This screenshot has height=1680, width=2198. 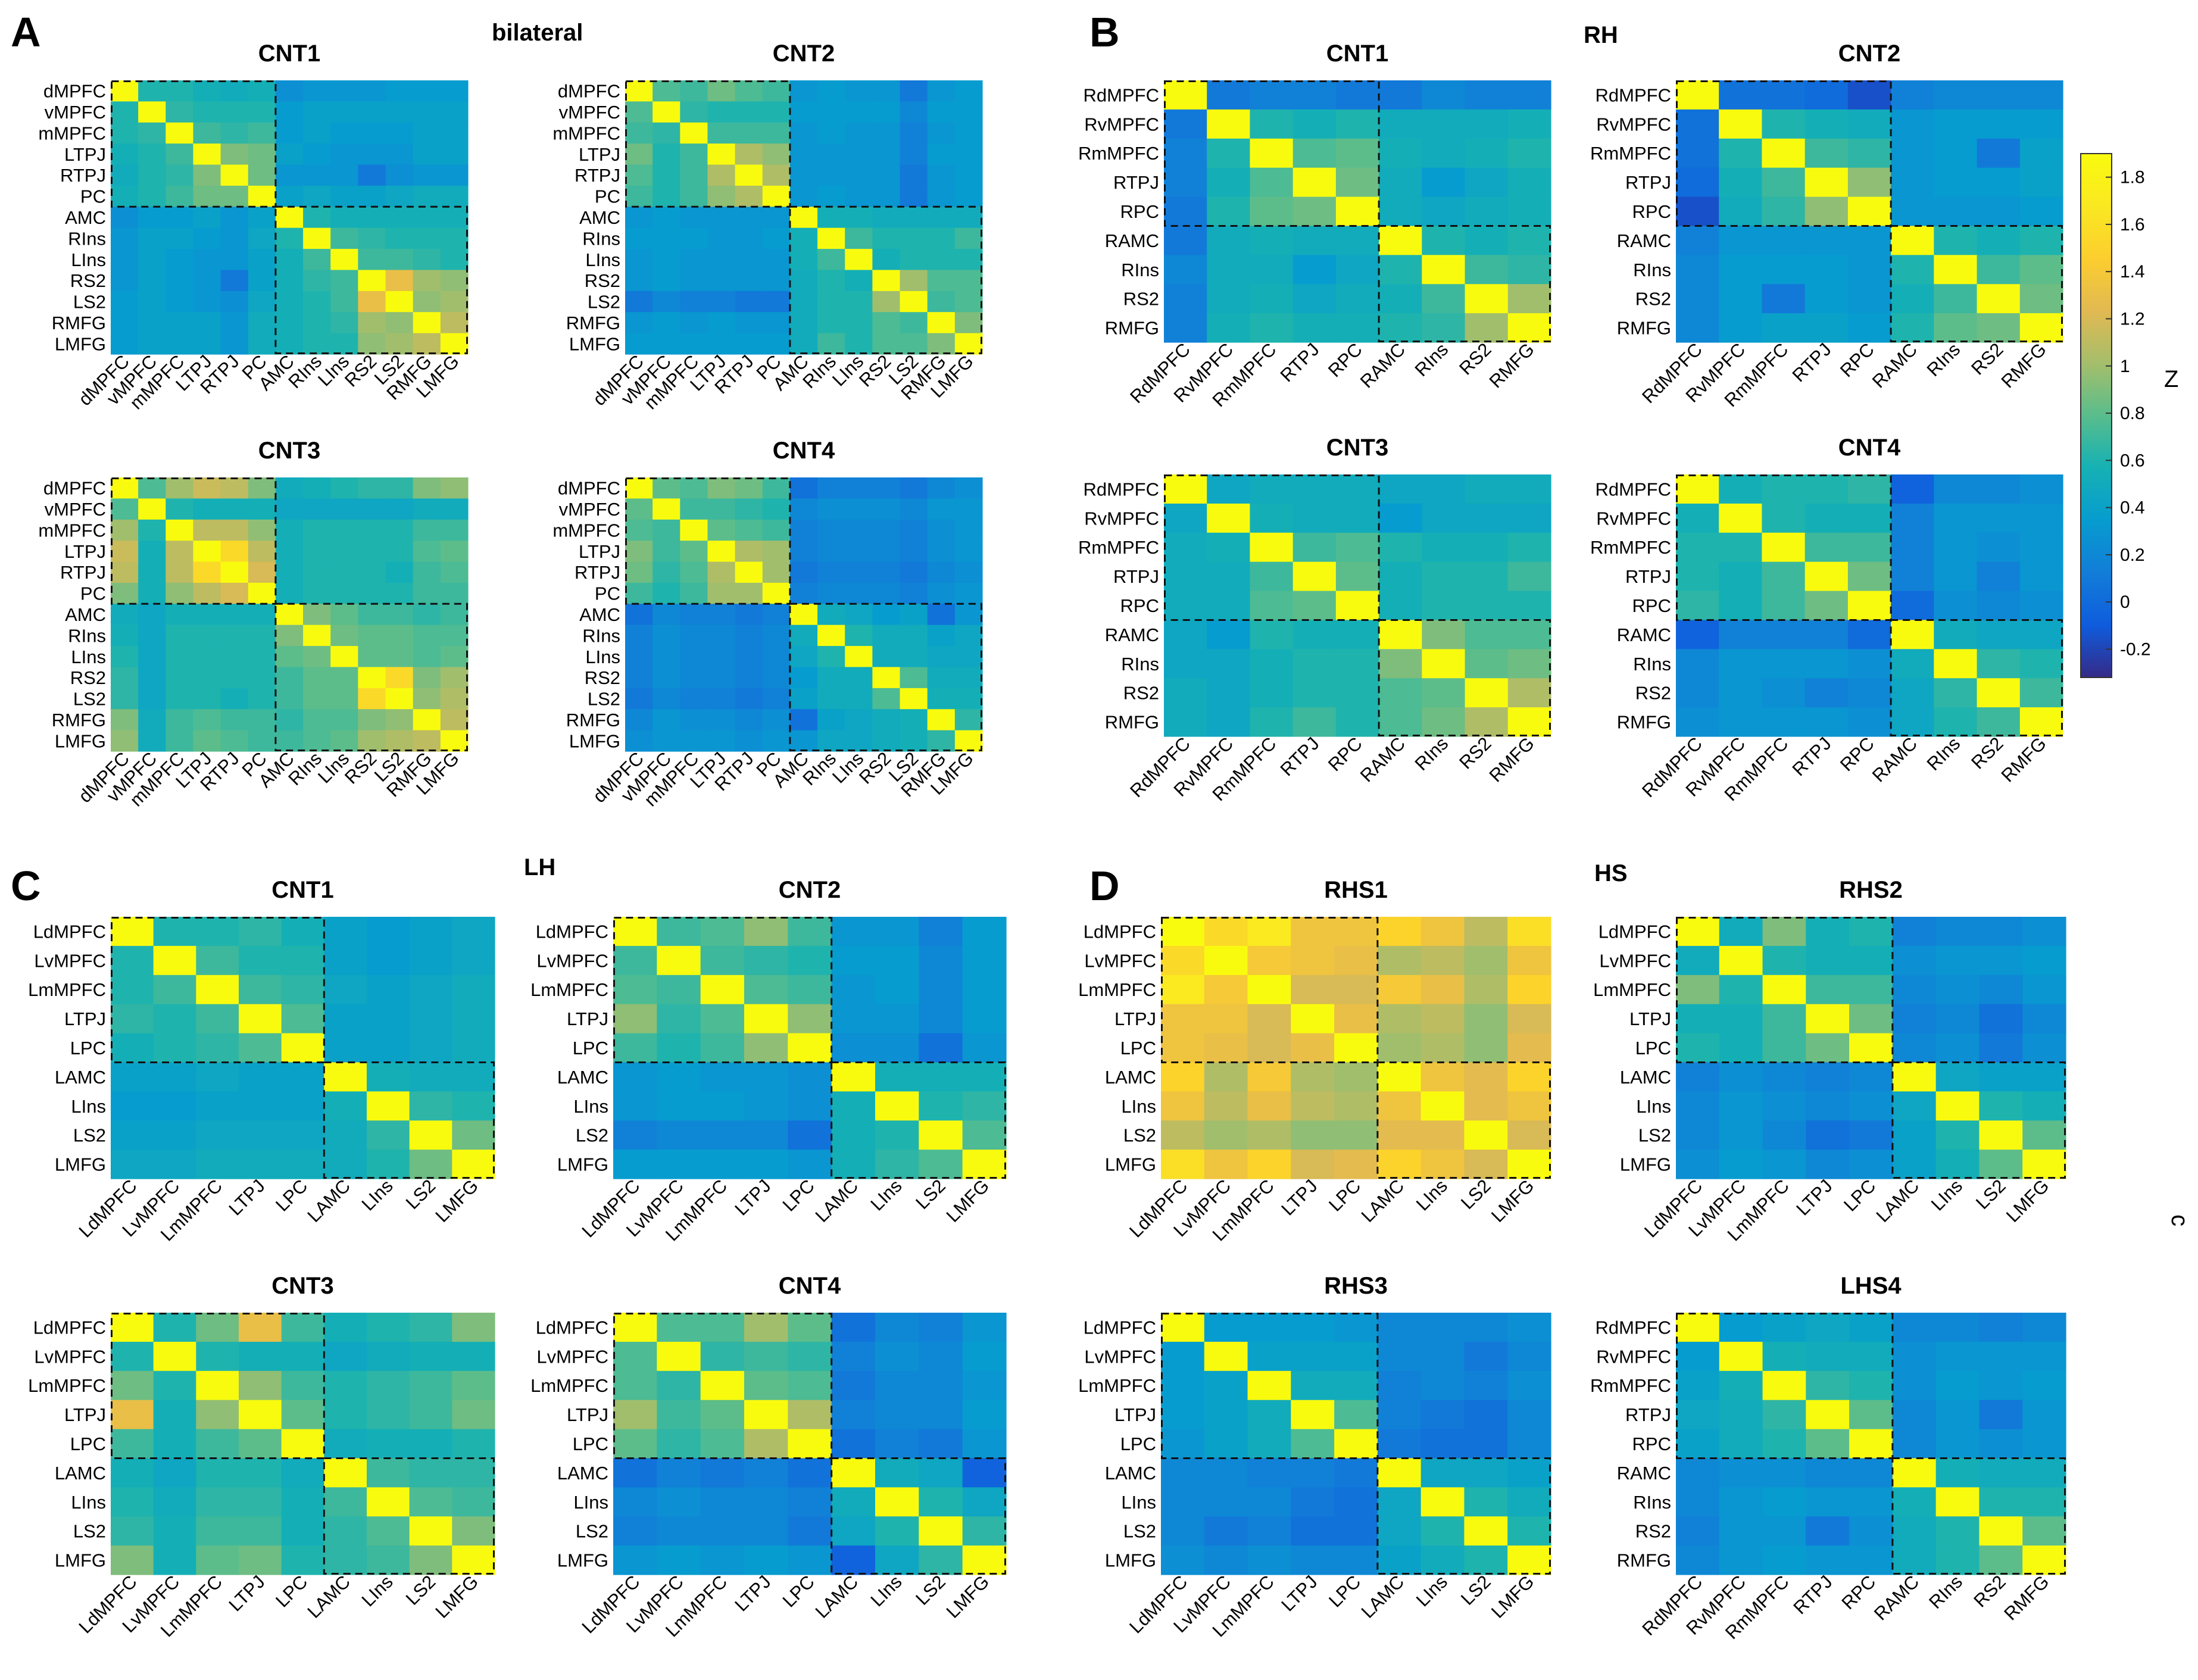 I want to click on y-tick-label: LMFG, so click(x=594, y=740).